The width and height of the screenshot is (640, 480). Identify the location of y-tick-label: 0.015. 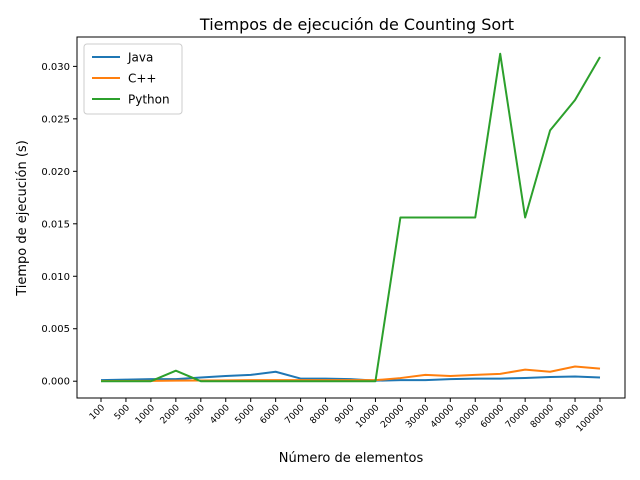
(55, 224).